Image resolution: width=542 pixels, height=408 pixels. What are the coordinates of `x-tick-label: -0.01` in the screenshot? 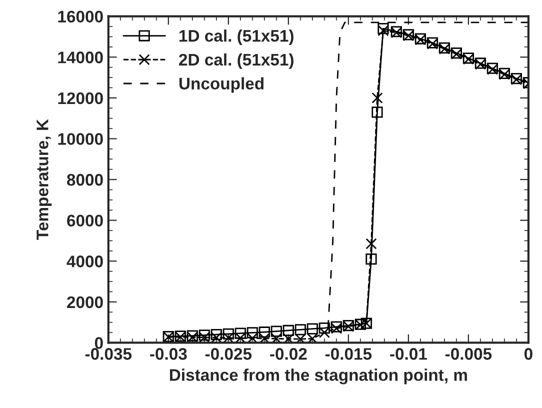 It's located at (408, 354).